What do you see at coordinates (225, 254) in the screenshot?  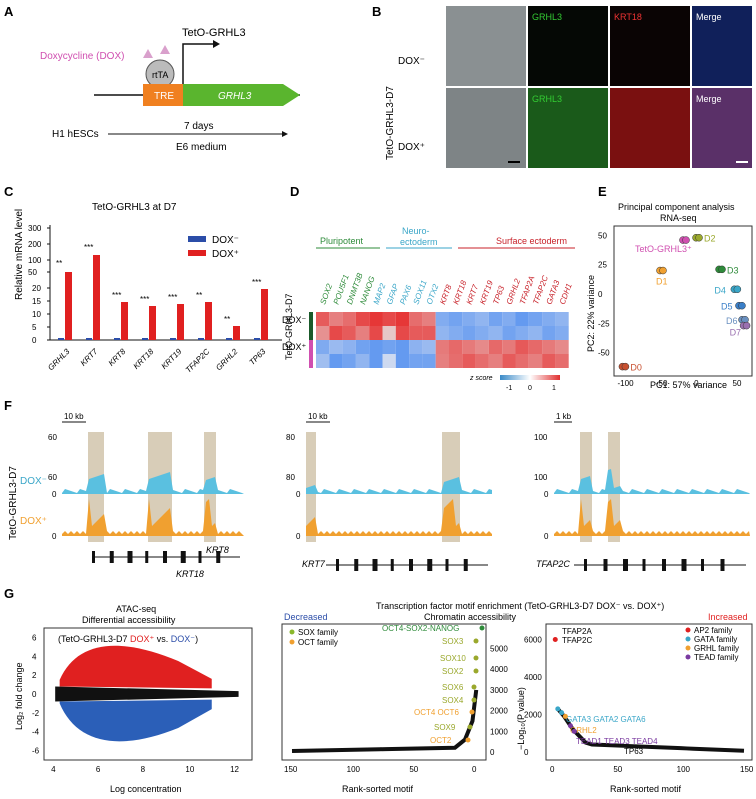 I see `c-legend-pos: DOX⁺` at bounding box center [225, 254].